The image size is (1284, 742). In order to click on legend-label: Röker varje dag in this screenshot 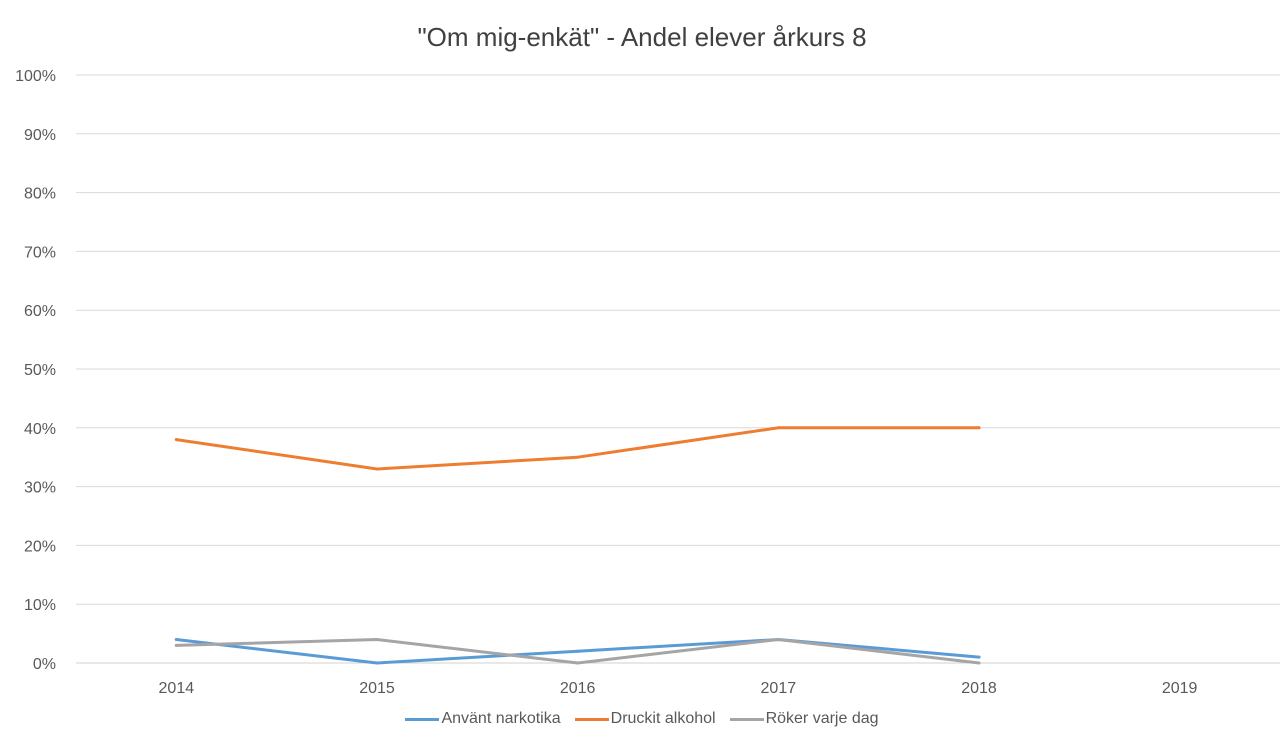, I will do `click(822, 718)`.